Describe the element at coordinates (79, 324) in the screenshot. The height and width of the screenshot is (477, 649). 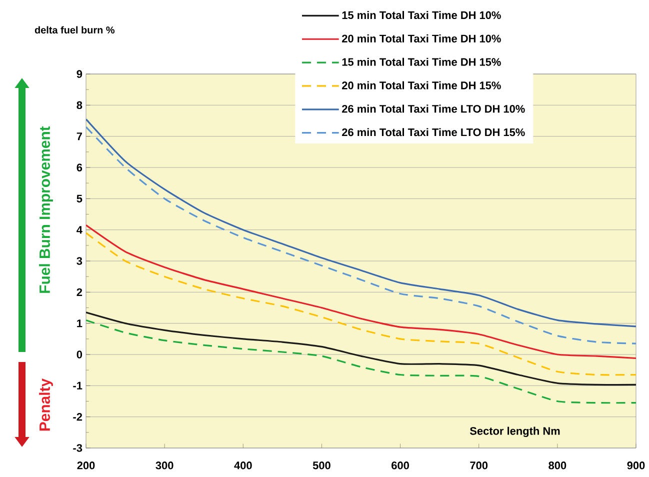
I see `y-tick-label: 1` at that location.